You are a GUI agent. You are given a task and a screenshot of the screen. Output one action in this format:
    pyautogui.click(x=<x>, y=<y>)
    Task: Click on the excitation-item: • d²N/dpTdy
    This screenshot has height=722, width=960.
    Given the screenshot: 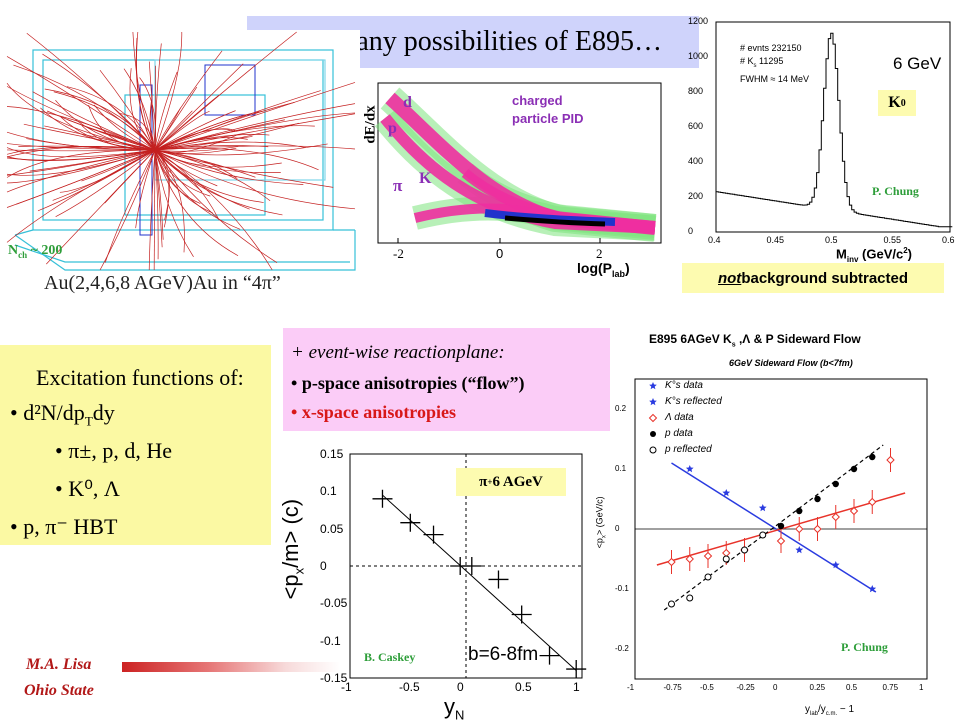 What is the action you would take?
    pyautogui.click(x=62, y=414)
    